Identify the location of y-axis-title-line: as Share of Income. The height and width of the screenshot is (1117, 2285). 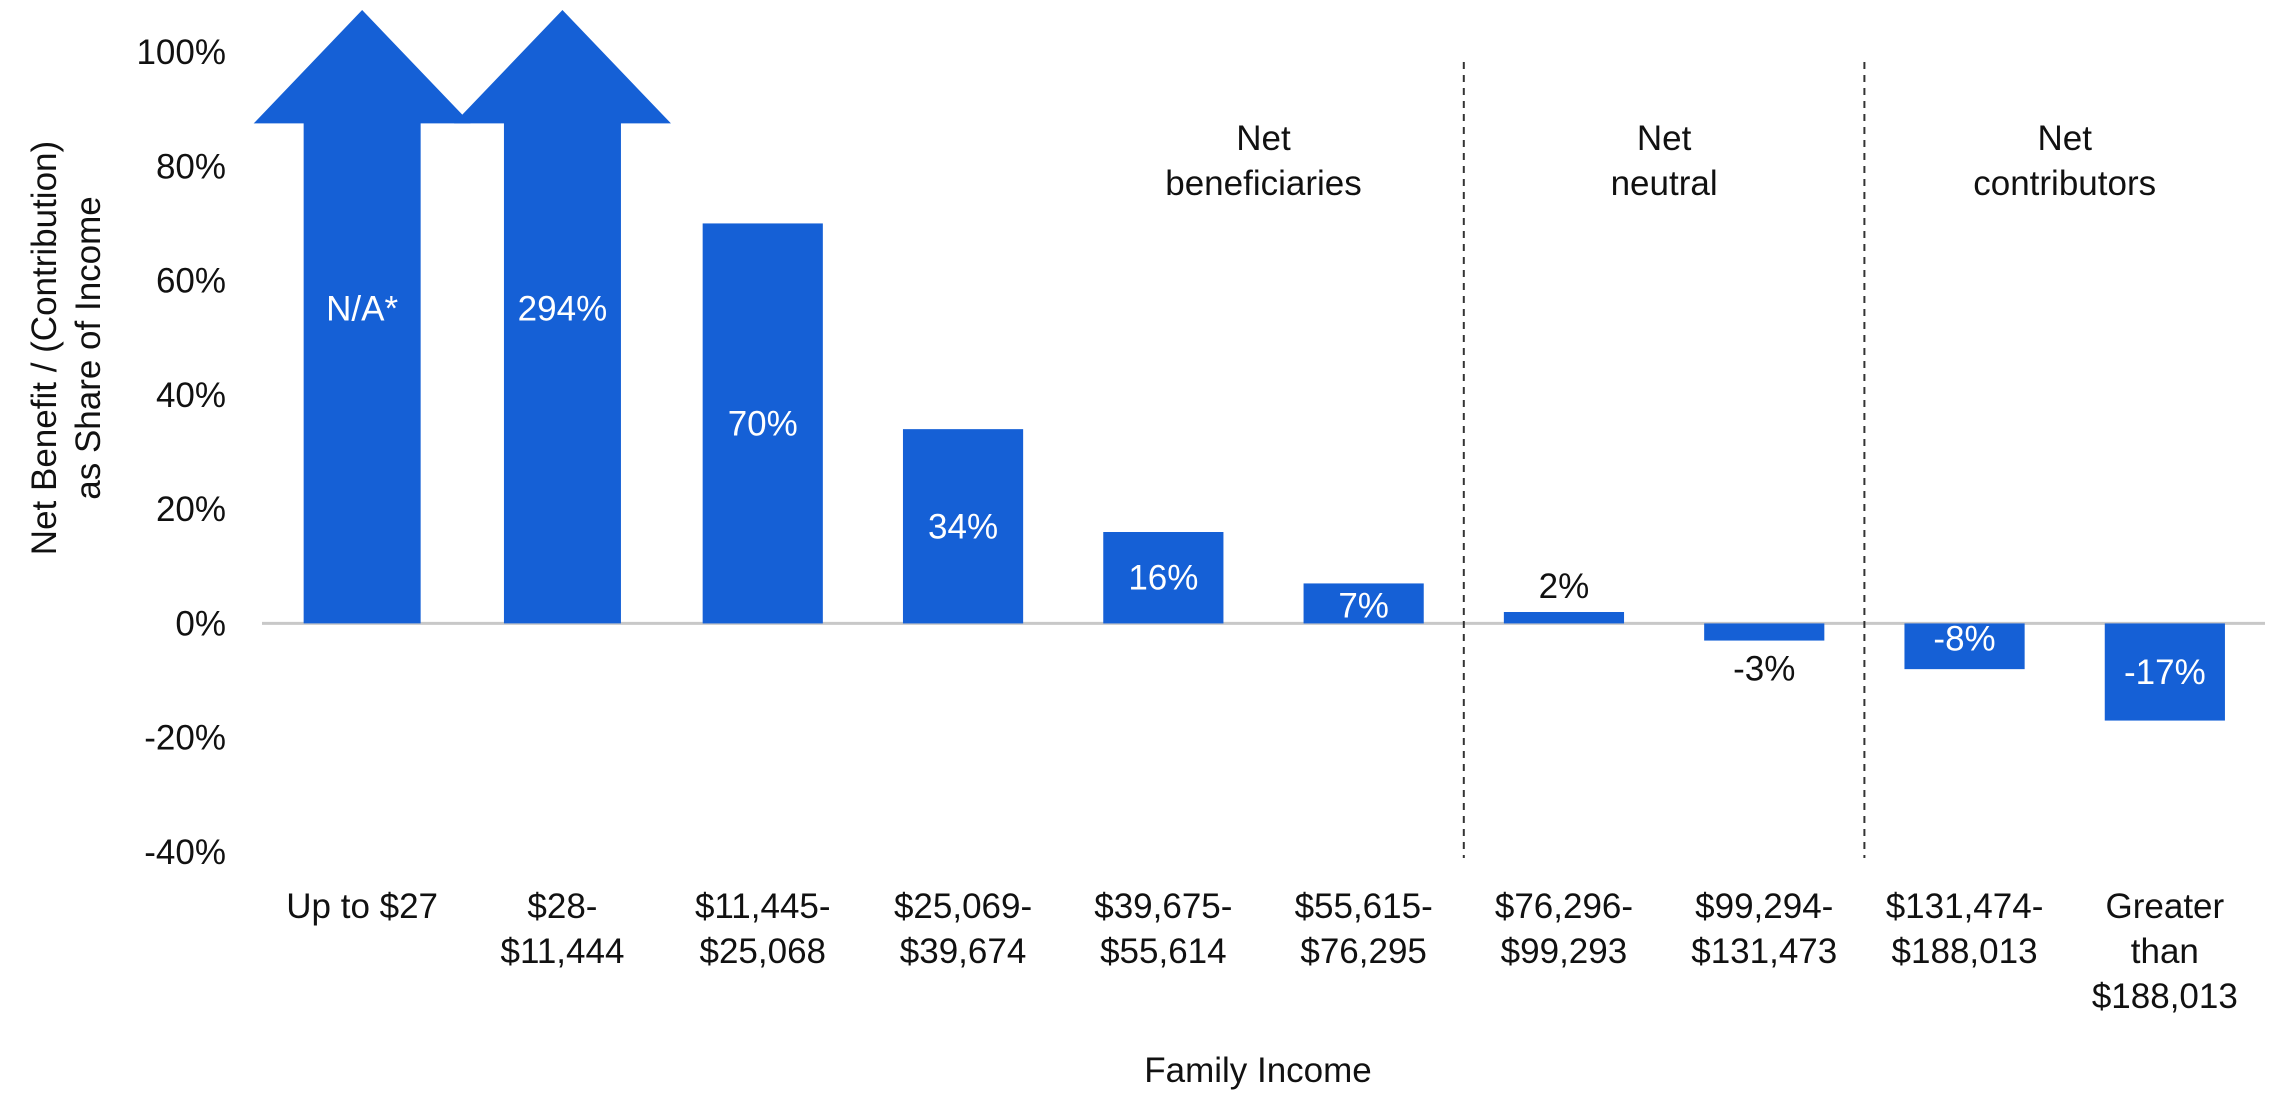
(88, 348).